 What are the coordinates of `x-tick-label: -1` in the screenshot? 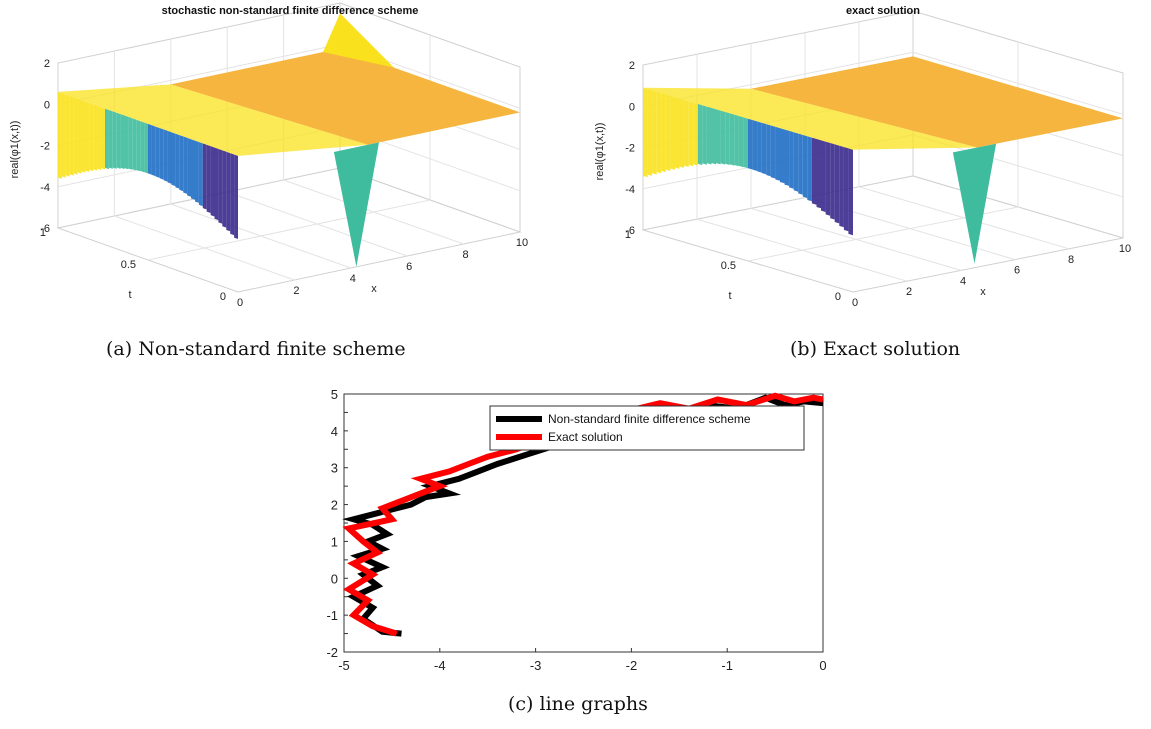 It's located at (727, 665).